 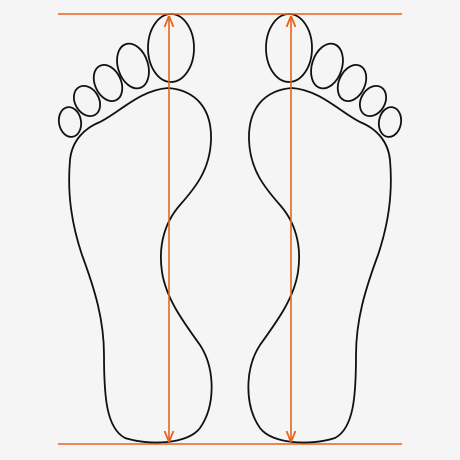 What do you see at coordinates (133, 66) in the screenshot?
I see `left-second-toe` at bounding box center [133, 66].